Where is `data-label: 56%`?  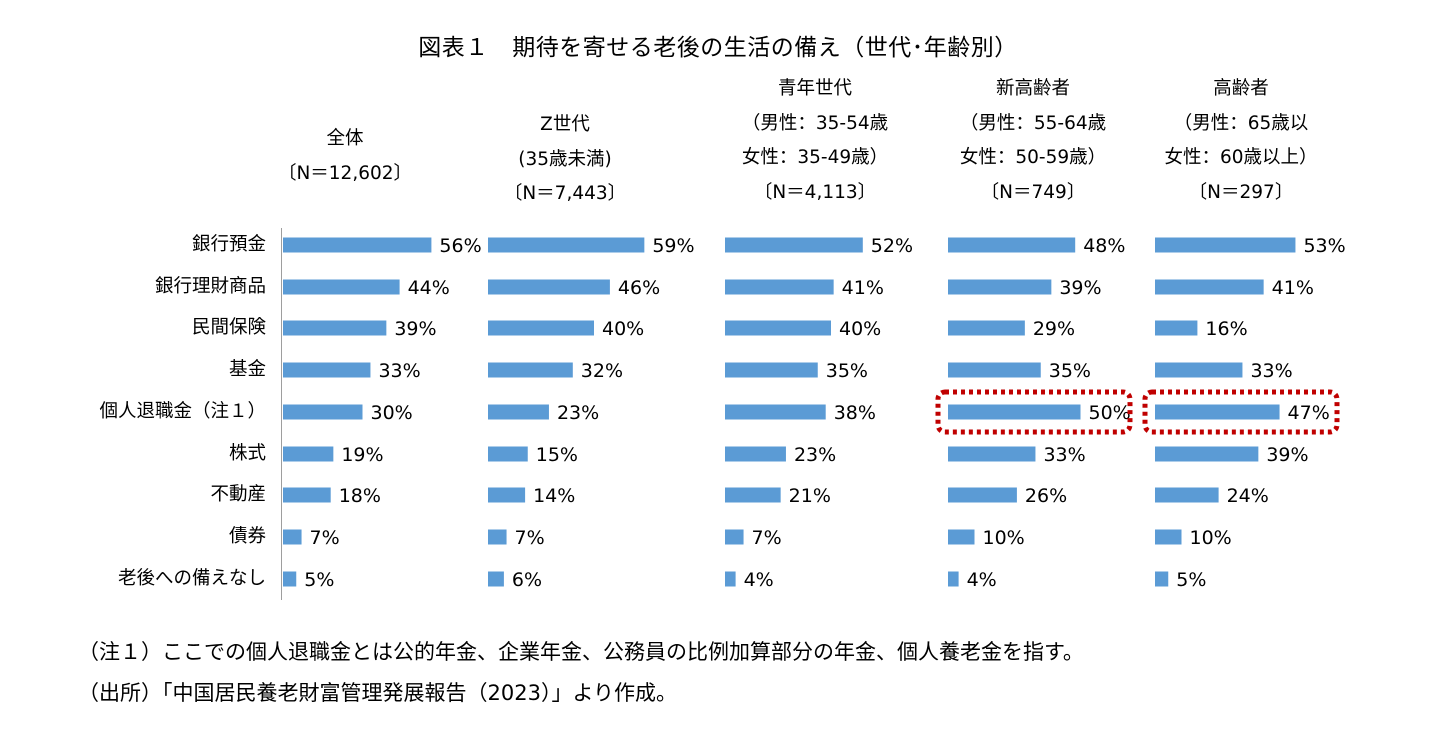
data-label: 56% is located at coordinates (460, 246).